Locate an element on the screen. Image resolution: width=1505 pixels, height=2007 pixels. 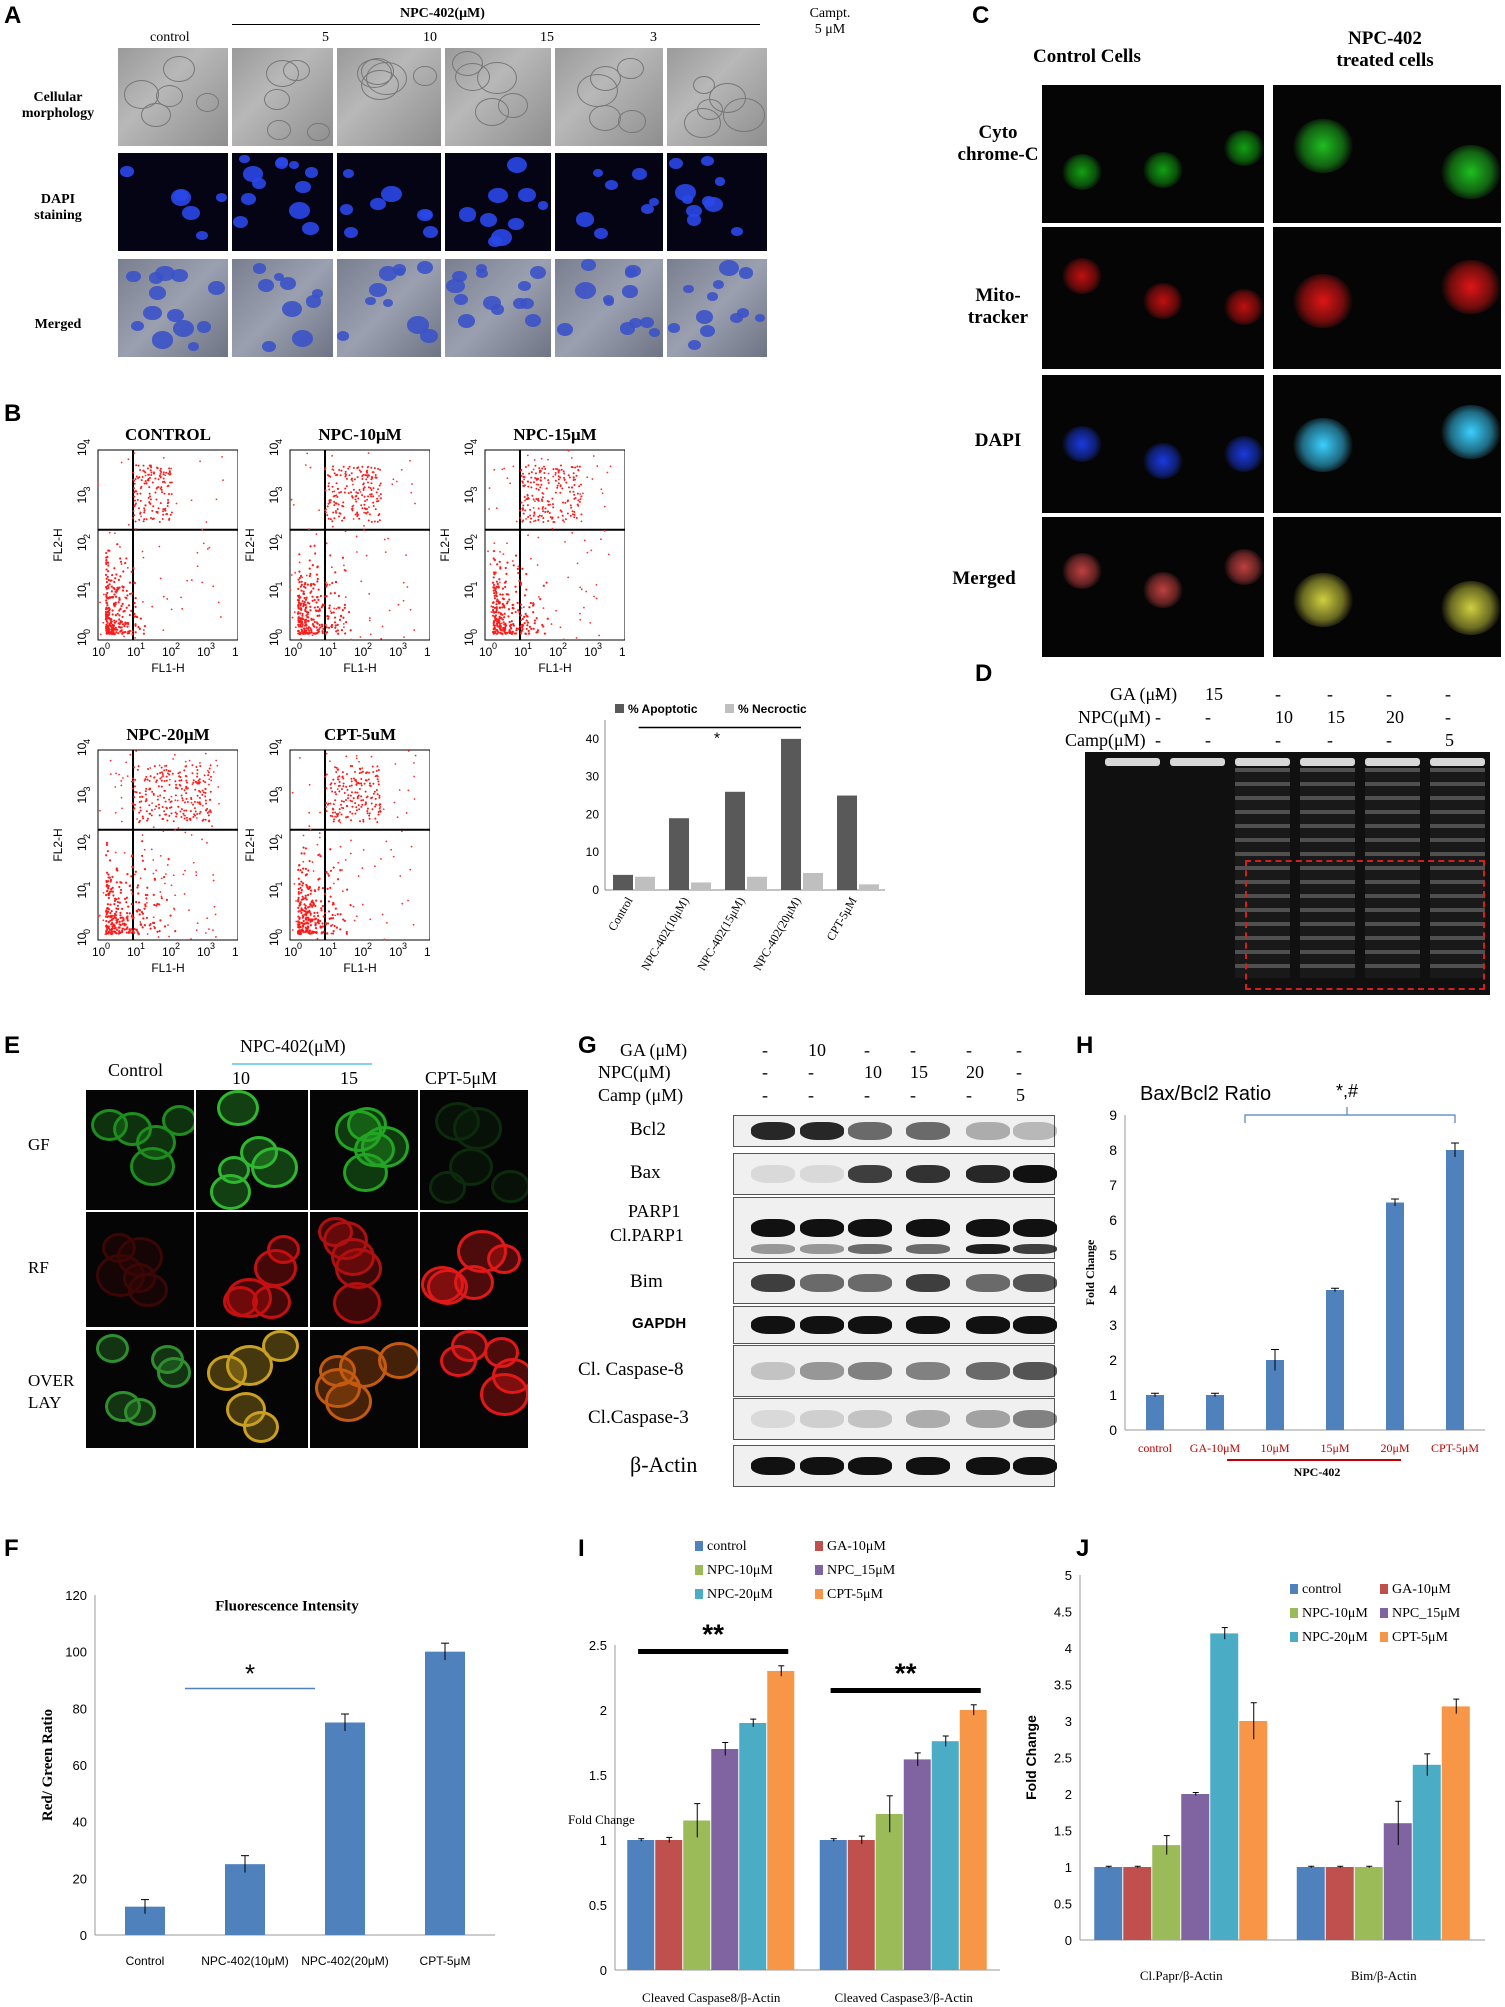
panel-d-gel-image is located at coordinates (1287, 873).